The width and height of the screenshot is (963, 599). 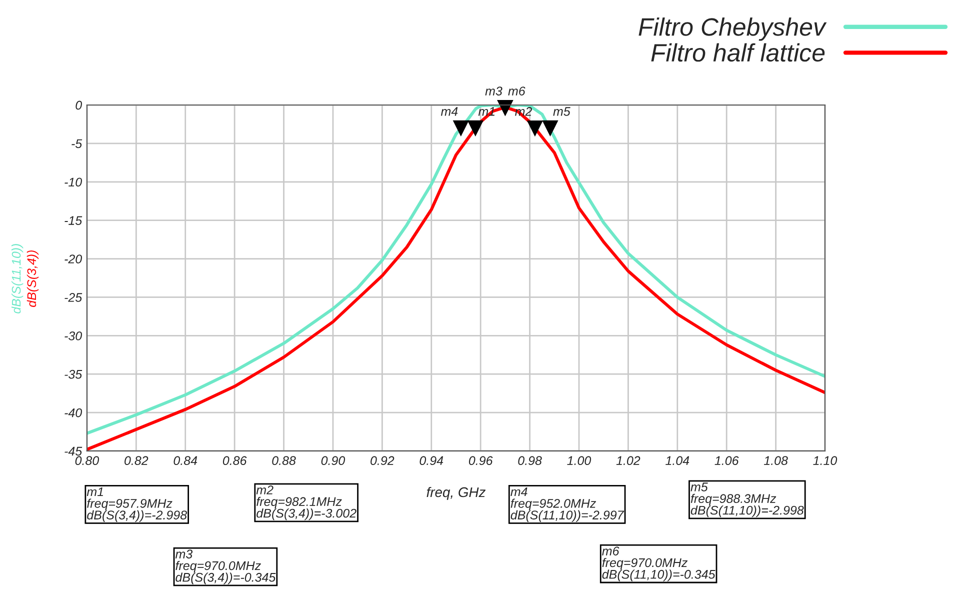 What do you see at coordinates (561, 111) in the screenshot?
I see `annotation: m5` at bounding box center [561, 111].